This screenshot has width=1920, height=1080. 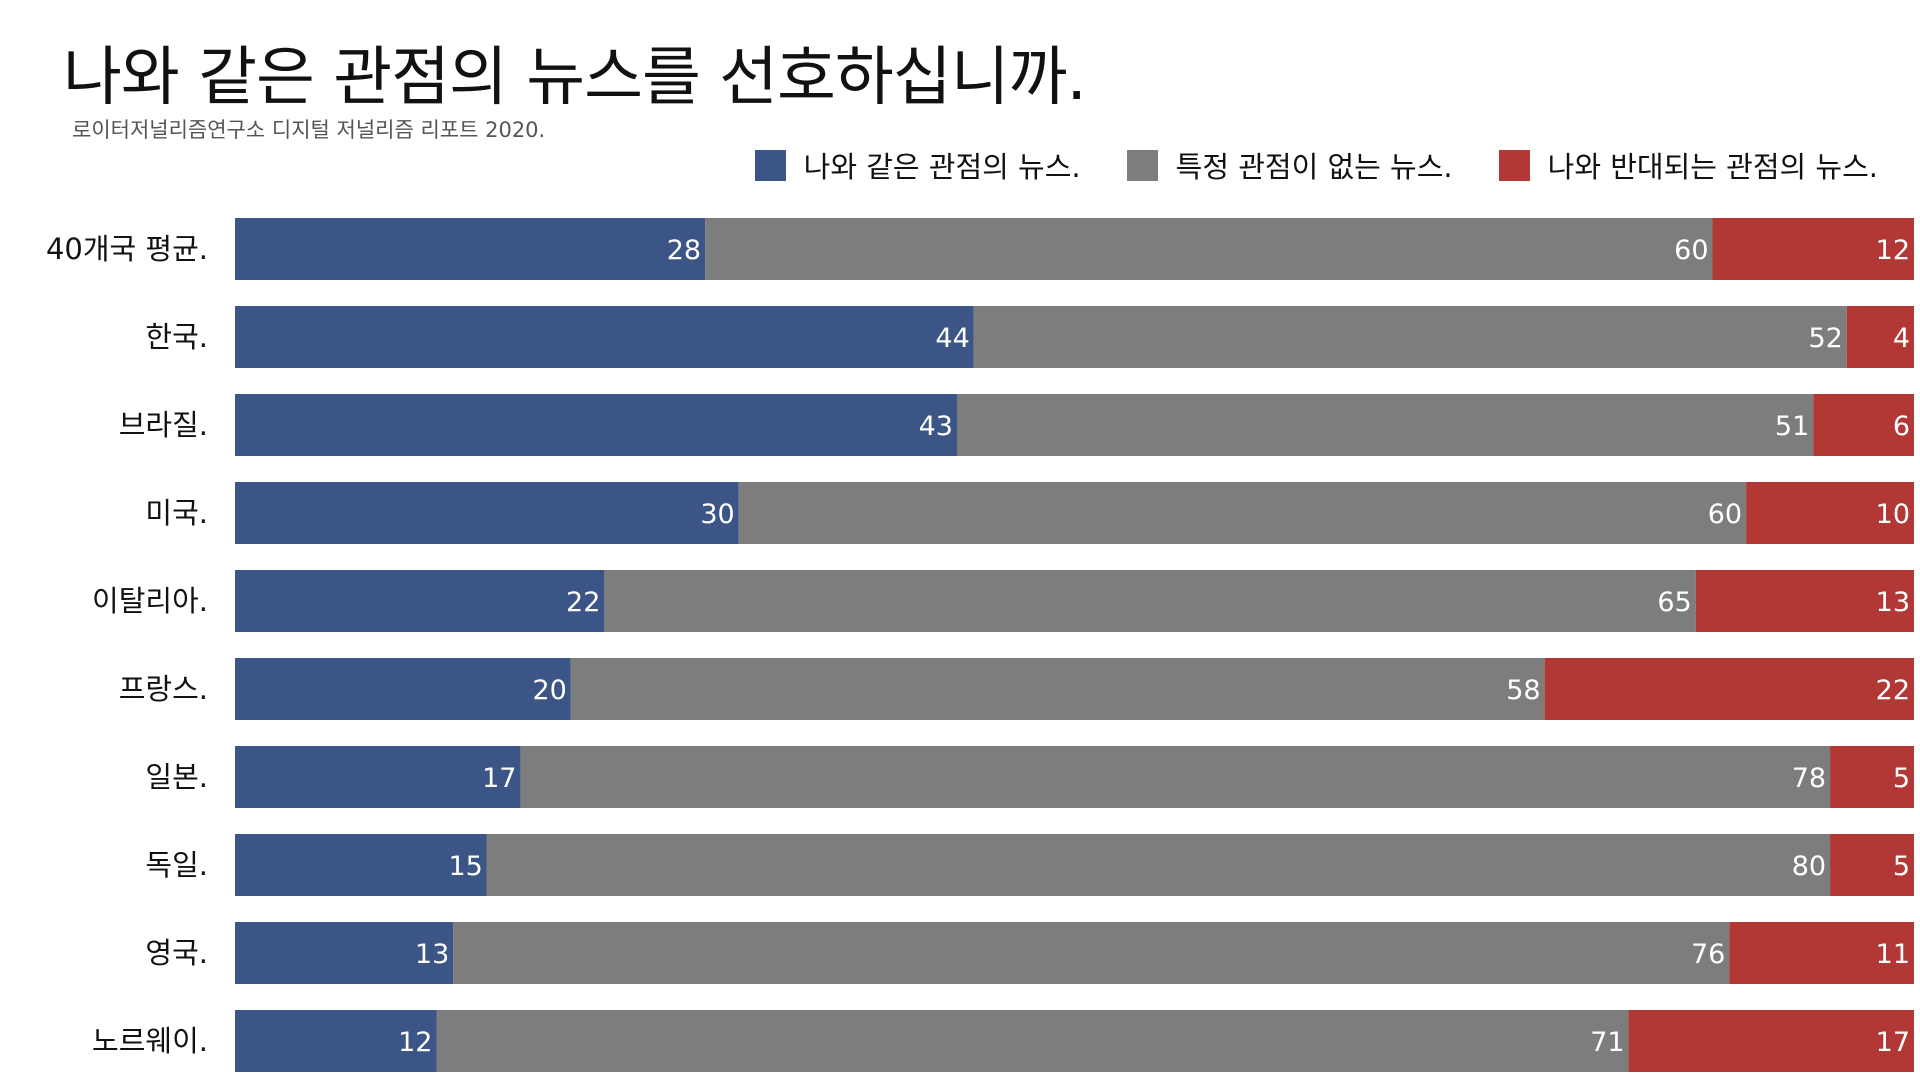 What do you see at coordinates (1514, 165) in the screenshot?
I see `legend-swatch-opposite-view` at bounding box center [1514, 165].